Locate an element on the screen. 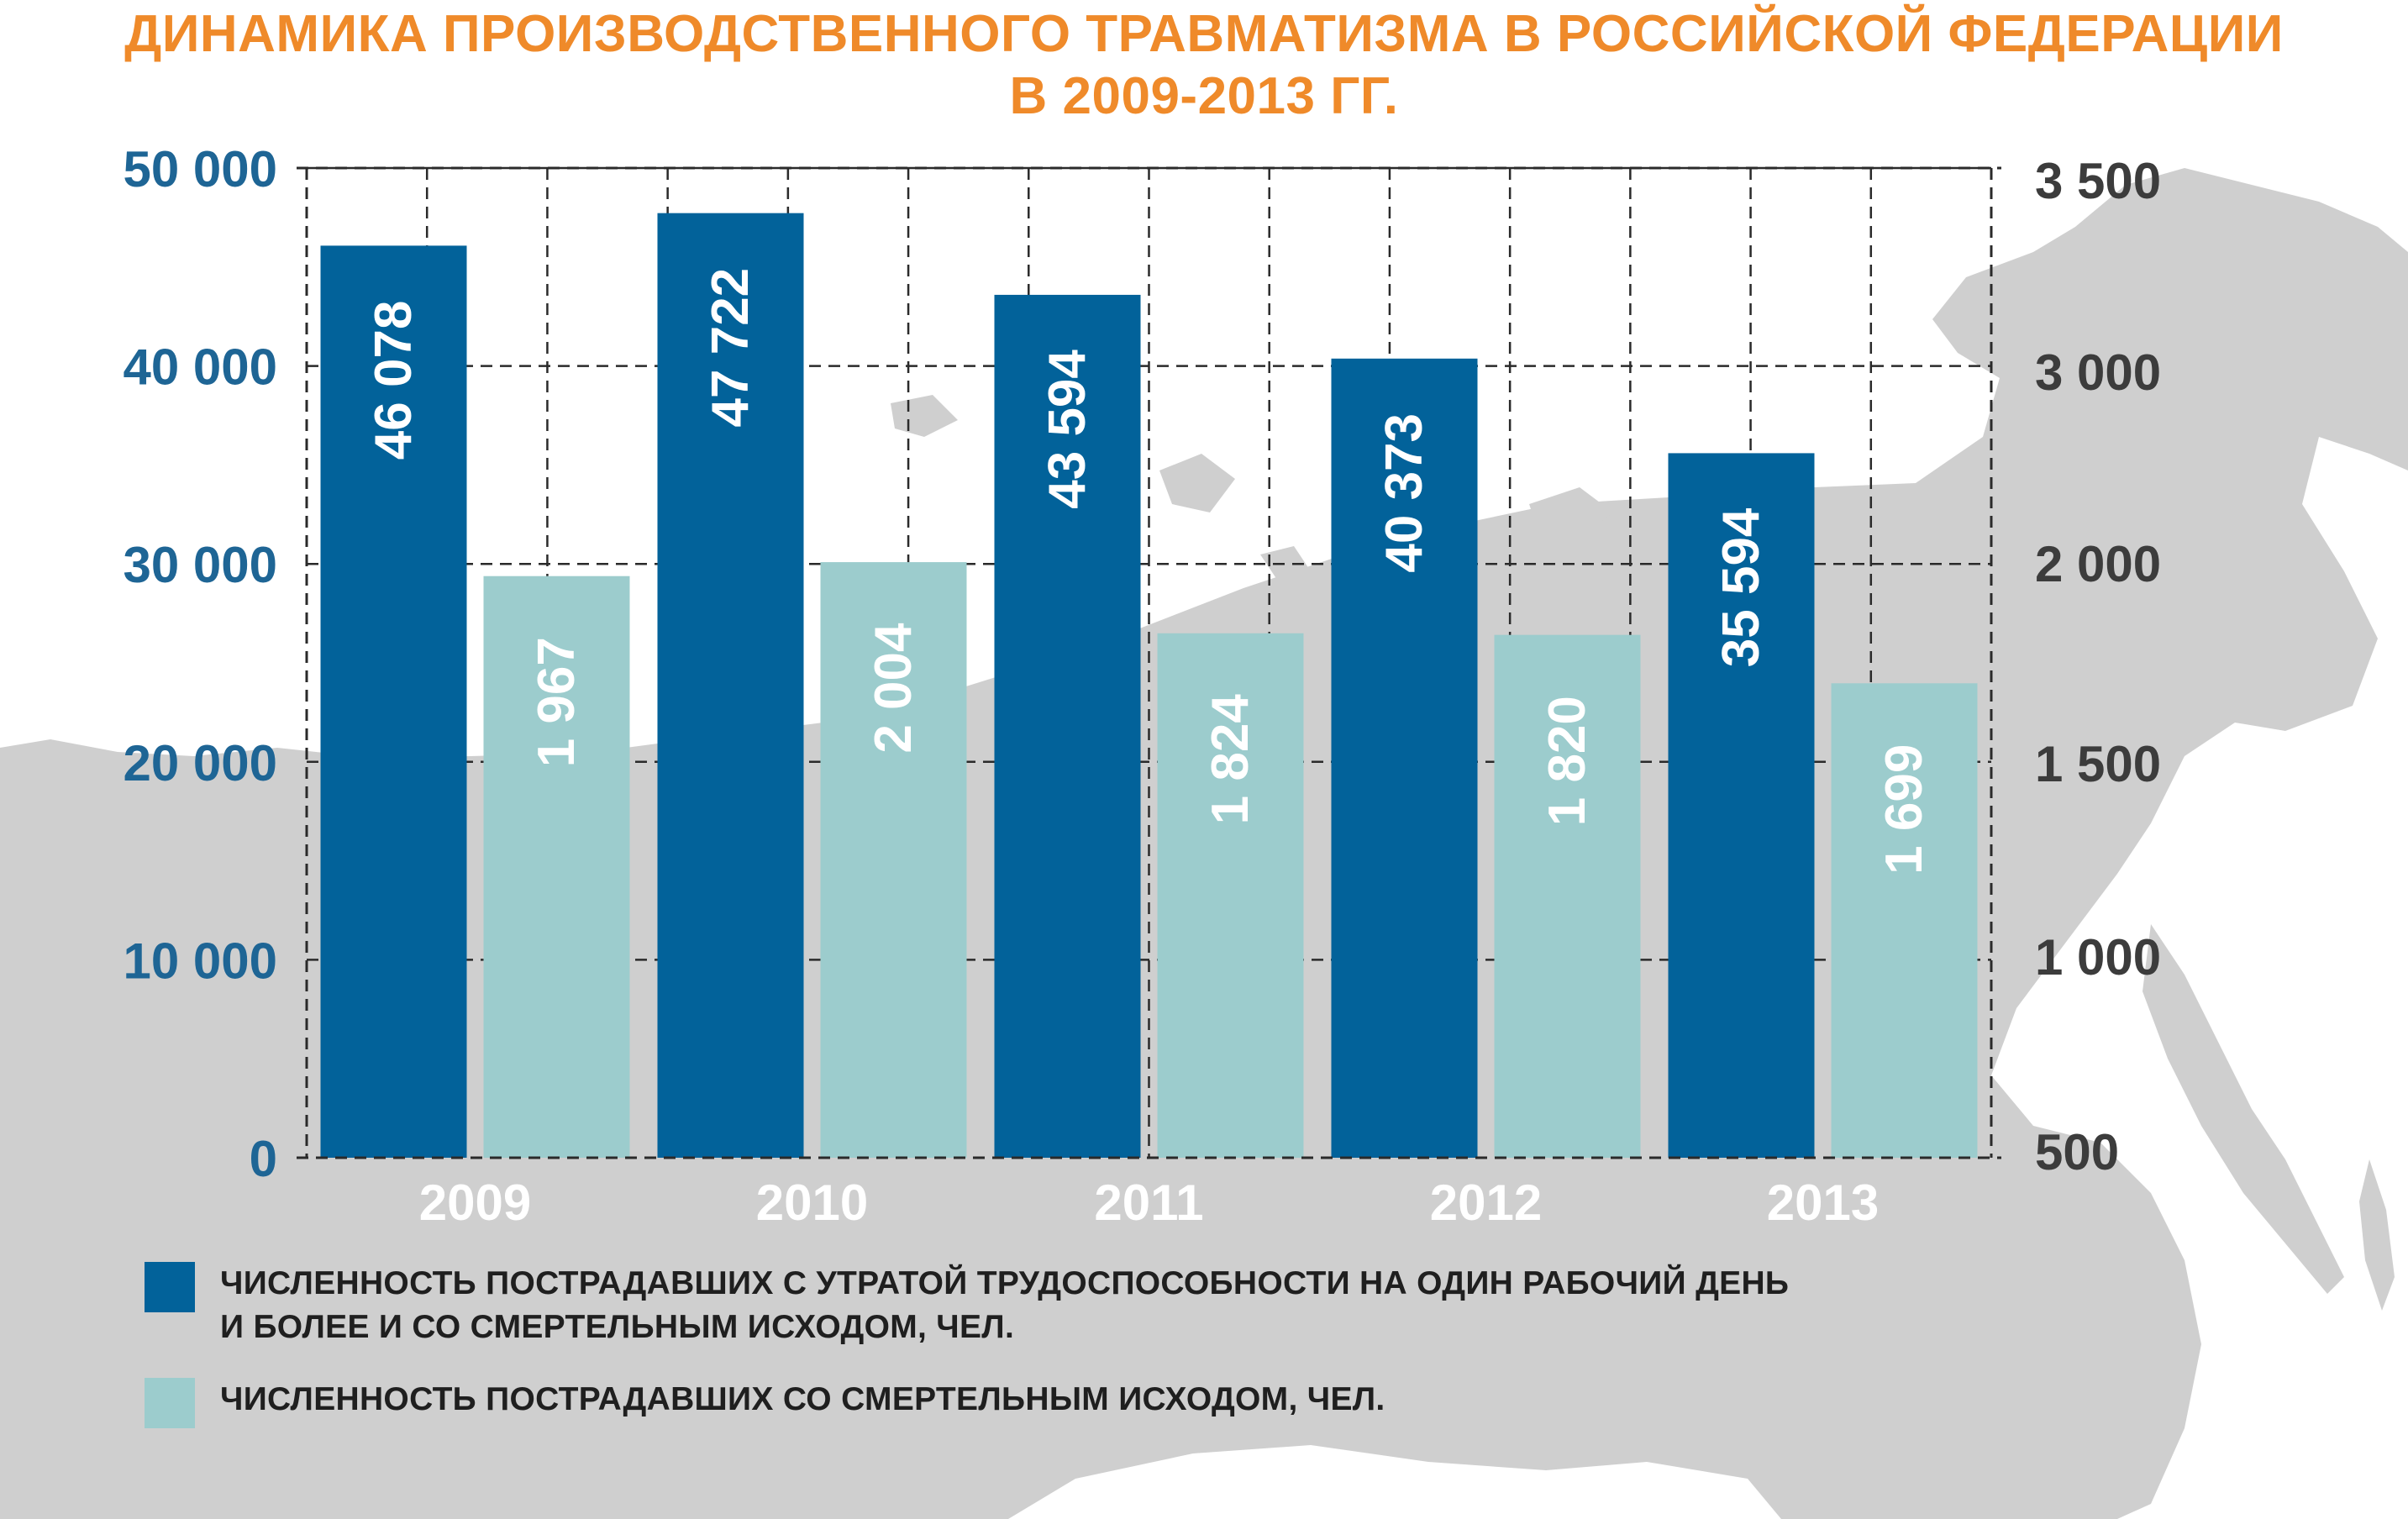 The height and width of the screenshot is (1519, 2408). right-axis-tick-label: 3 000 is located at coordinates (2098, 372).